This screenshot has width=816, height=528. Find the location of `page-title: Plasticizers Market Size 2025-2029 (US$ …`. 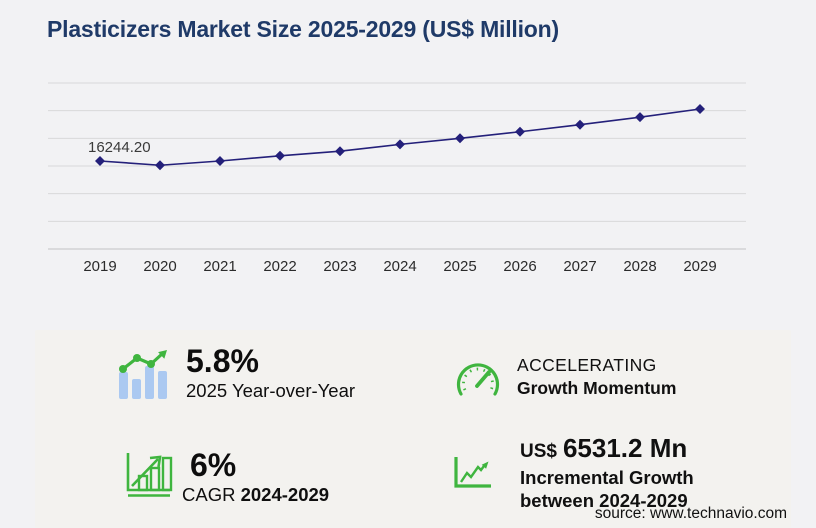

page-title: Plasticizers Market Size 2025-2029 (US$ … is located at coordinates (303, 29).